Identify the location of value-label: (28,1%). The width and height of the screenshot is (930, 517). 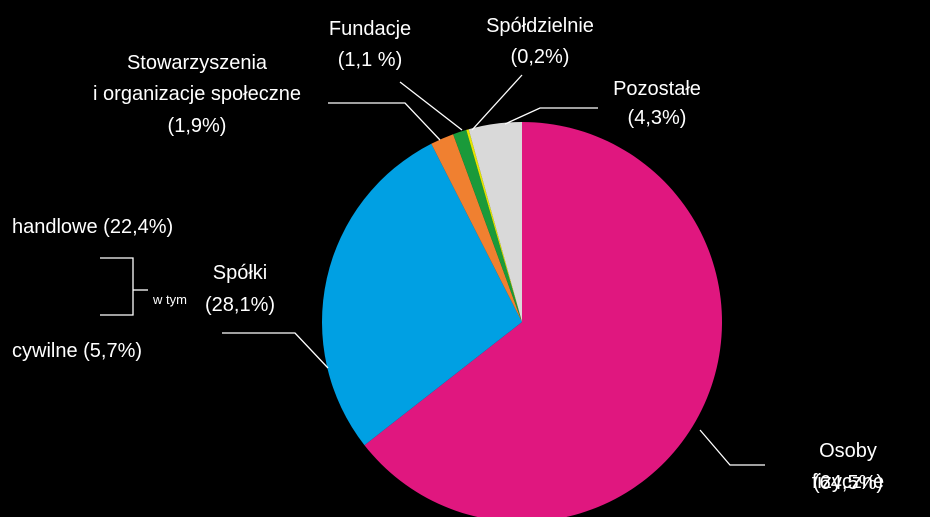
(240, 305).